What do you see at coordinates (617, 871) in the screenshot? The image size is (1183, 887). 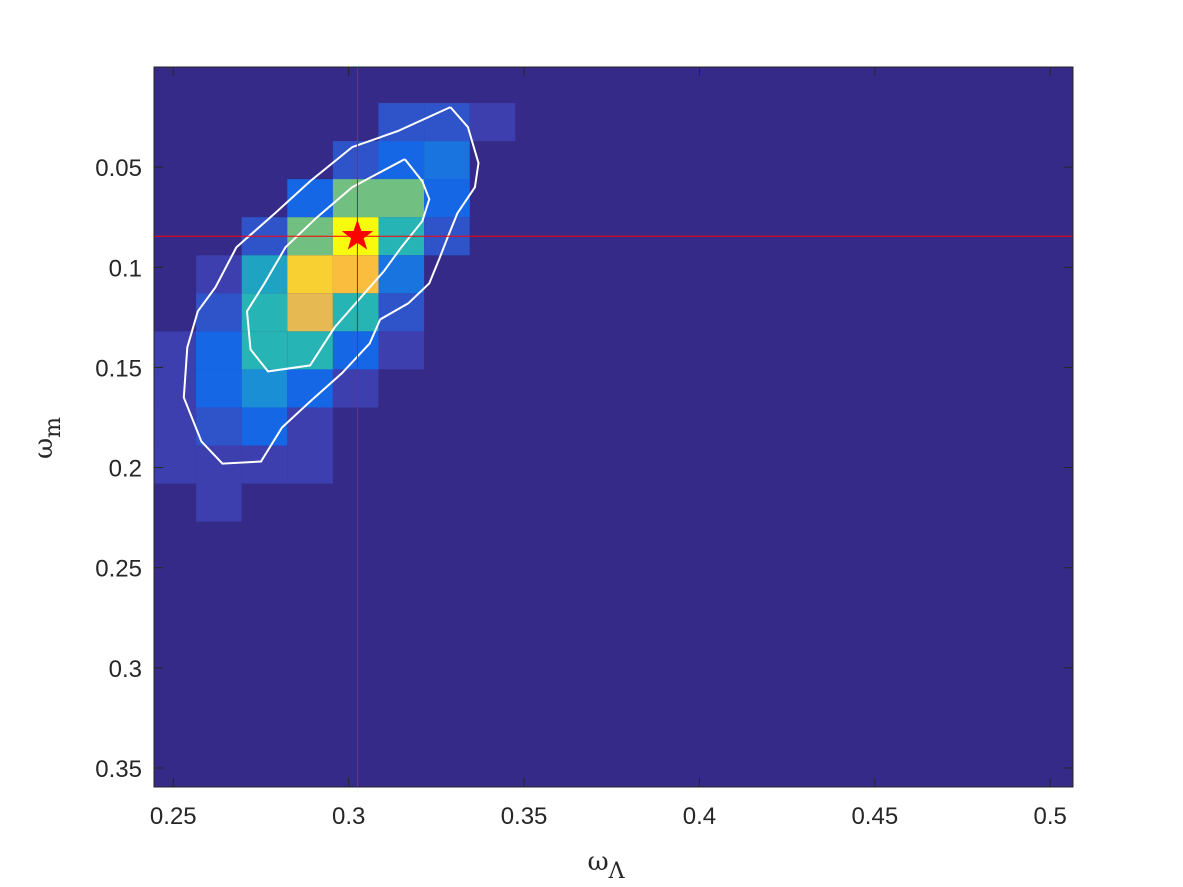 I see `x-axis-label-subscript: Λ` at bounding box center [617, 871].